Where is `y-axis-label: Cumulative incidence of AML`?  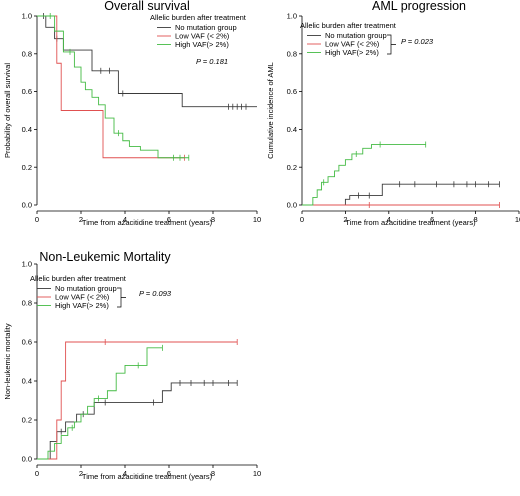 y-axis-label: Cumulative incidence of AML is located at coordinates (270, 110).